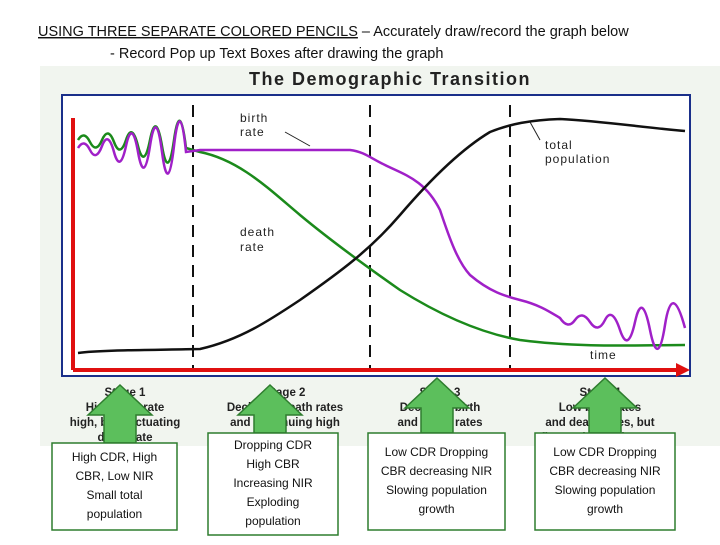 Image resolution: width=720 pixels, height=545 pixels. I want to click on x-axis-arrow, so click(683, 370).